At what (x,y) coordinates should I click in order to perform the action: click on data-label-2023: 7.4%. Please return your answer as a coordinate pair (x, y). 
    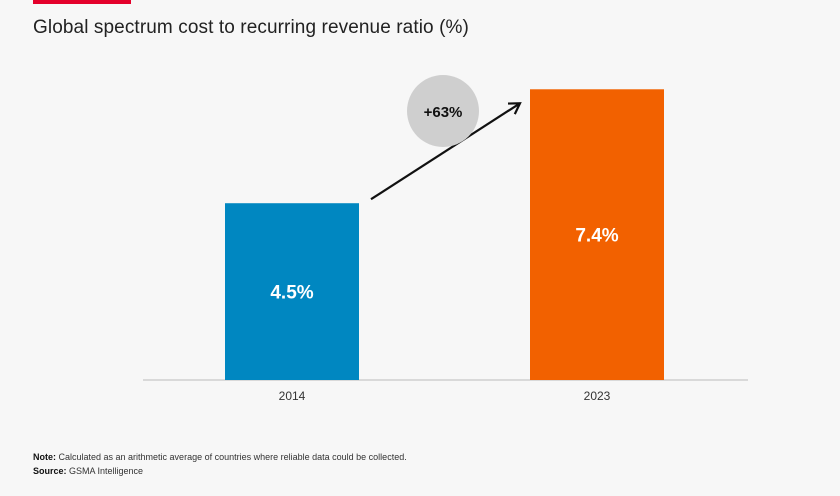
    Looking at the image, I should click on (596, 236).